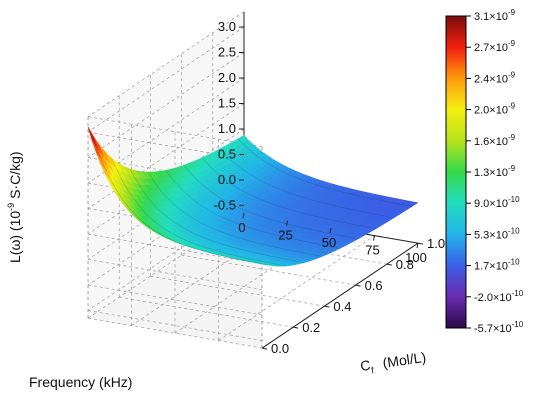 This screenshot has height=401, width=550. Describe the element at coordinates (227, 154) in the screenshot. I see `z-tick-label: 0.5` at that location.